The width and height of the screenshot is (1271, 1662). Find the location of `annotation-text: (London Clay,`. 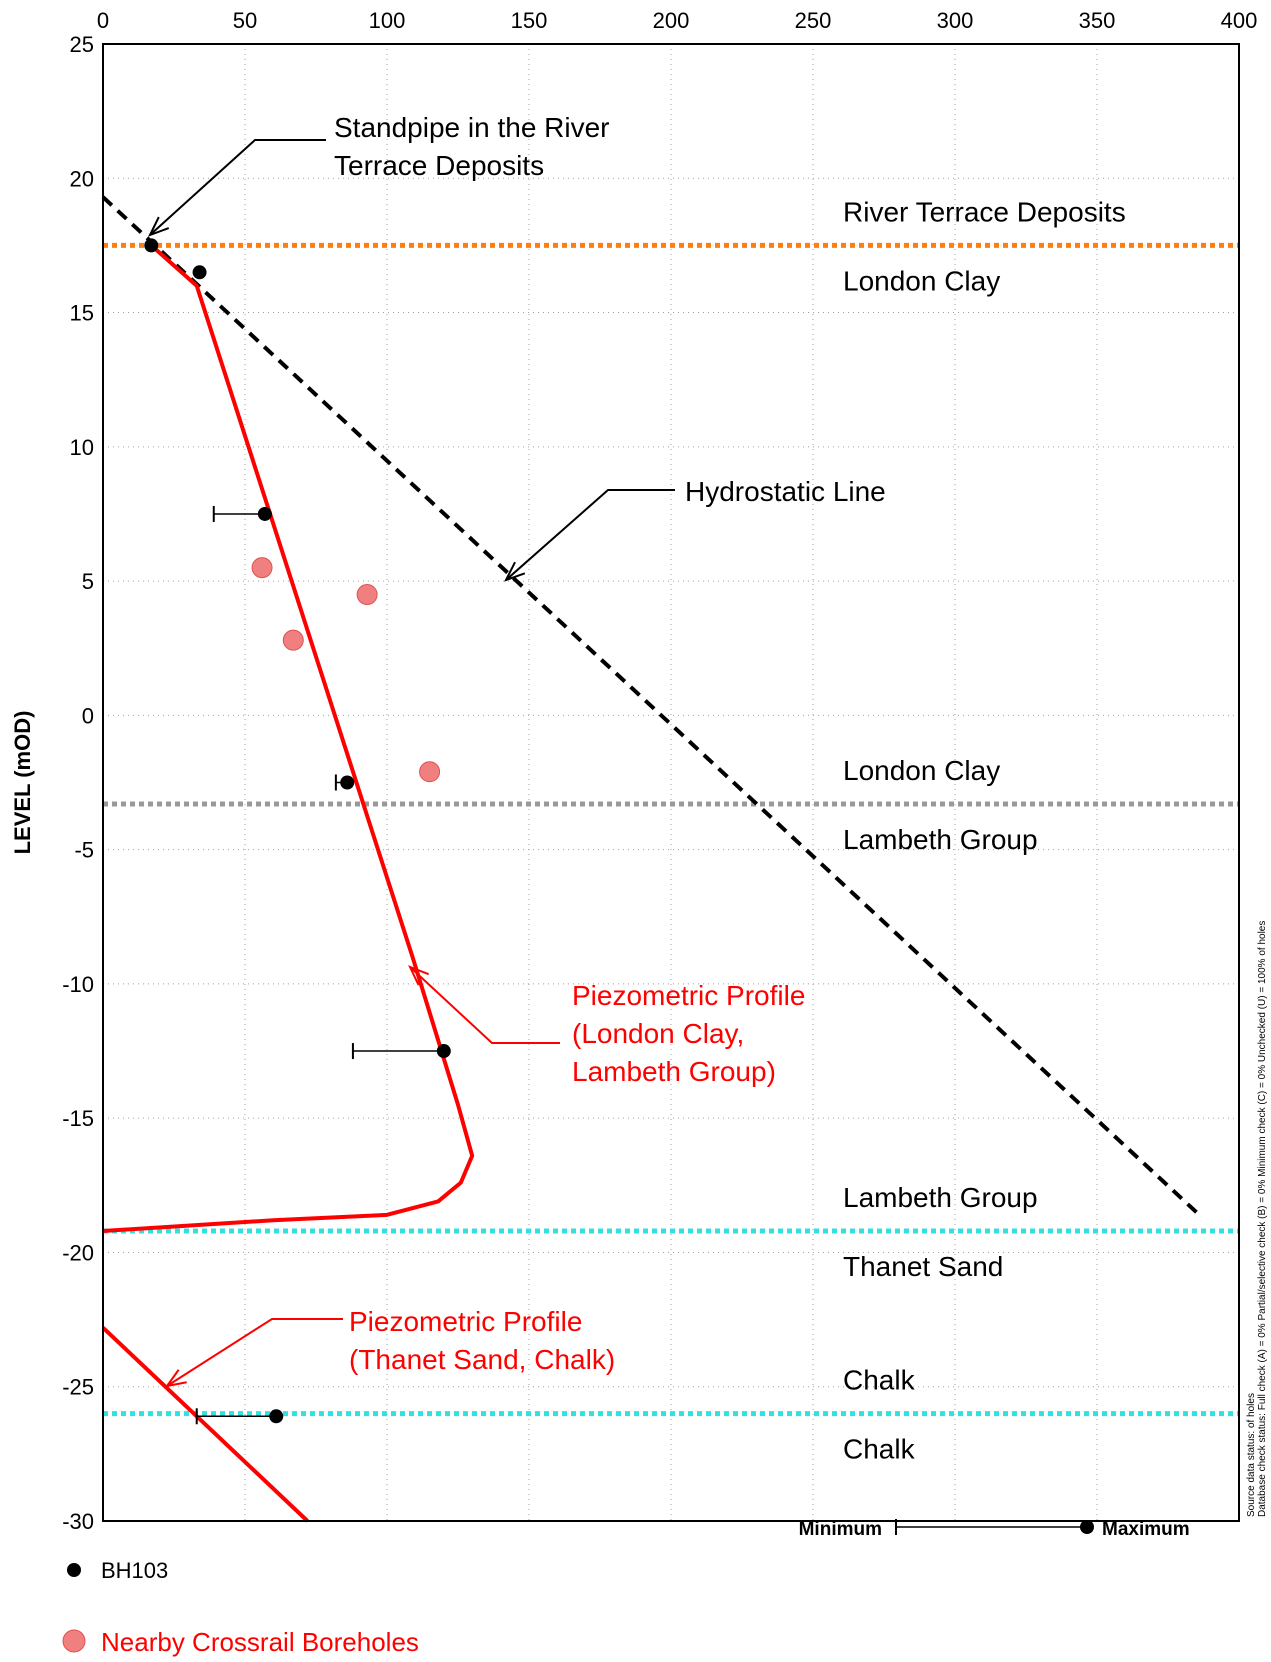

annotation-text: (London Clay, is located at coordinates (658, 1033).